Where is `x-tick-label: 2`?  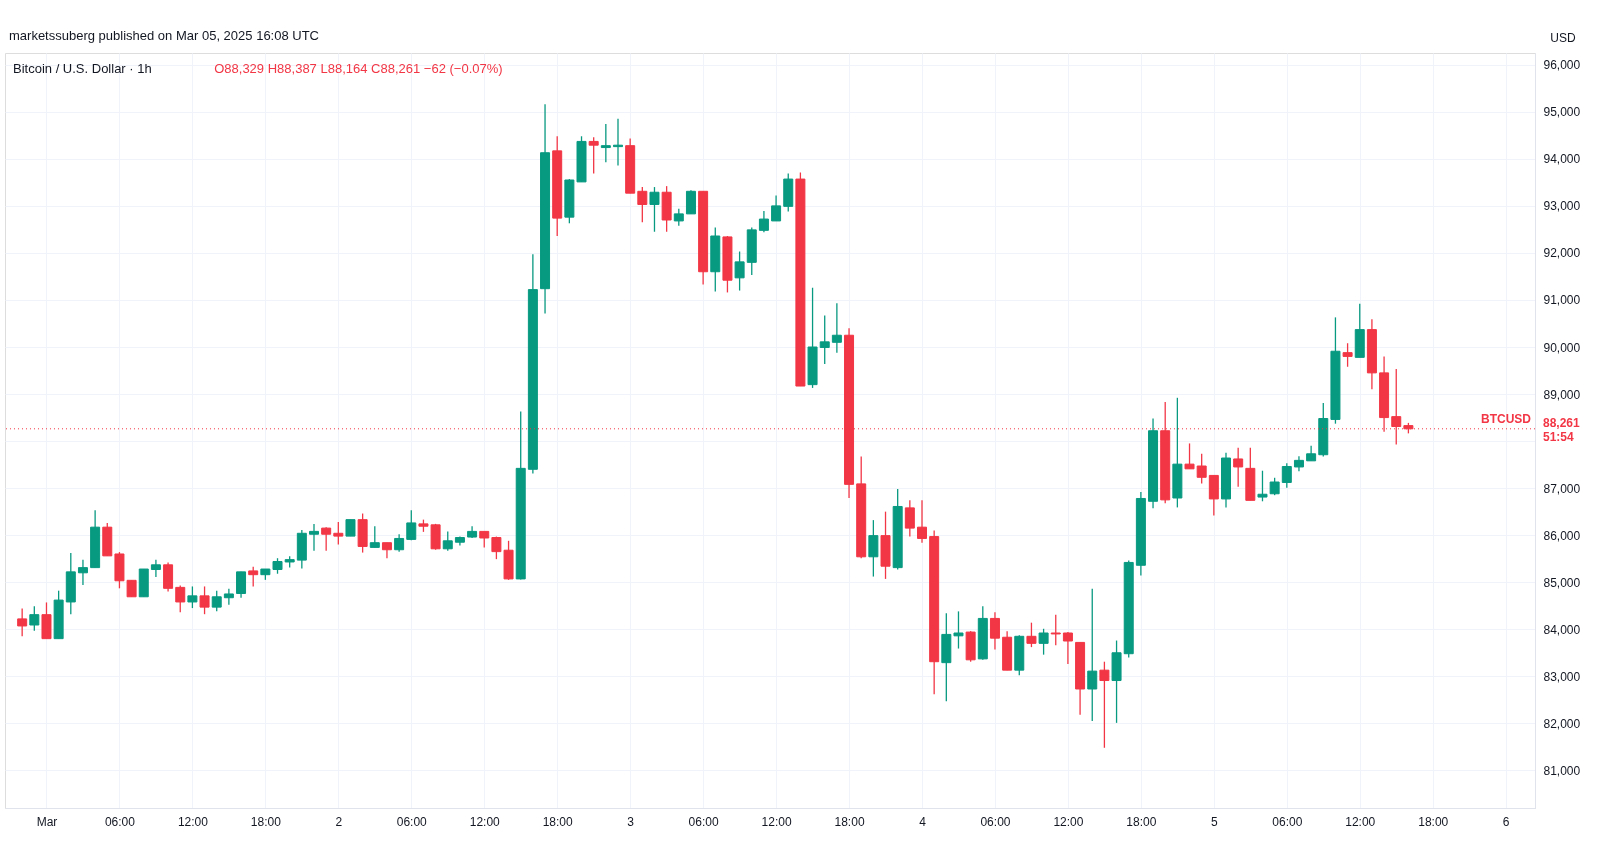 x-tick-label: 2 is located at coordinates (339, 821).